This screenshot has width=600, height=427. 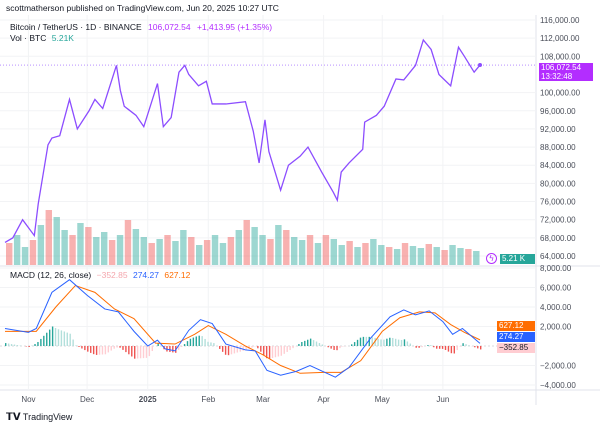 What do you see at coordinates (28, 399) in the screenshot?
I see `time-tick-label: Nov` at bounding box center [28, 399].